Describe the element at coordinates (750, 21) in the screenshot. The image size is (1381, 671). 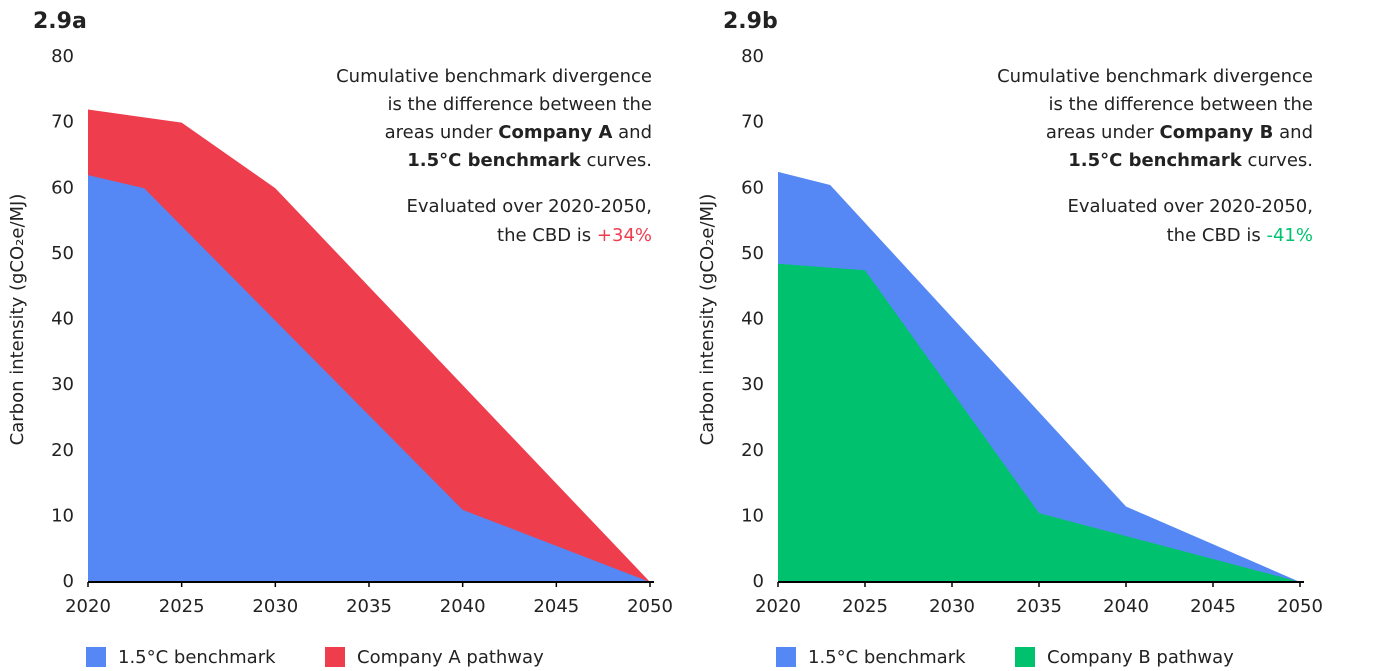
I see `chart-title: 2.9b` at that location.